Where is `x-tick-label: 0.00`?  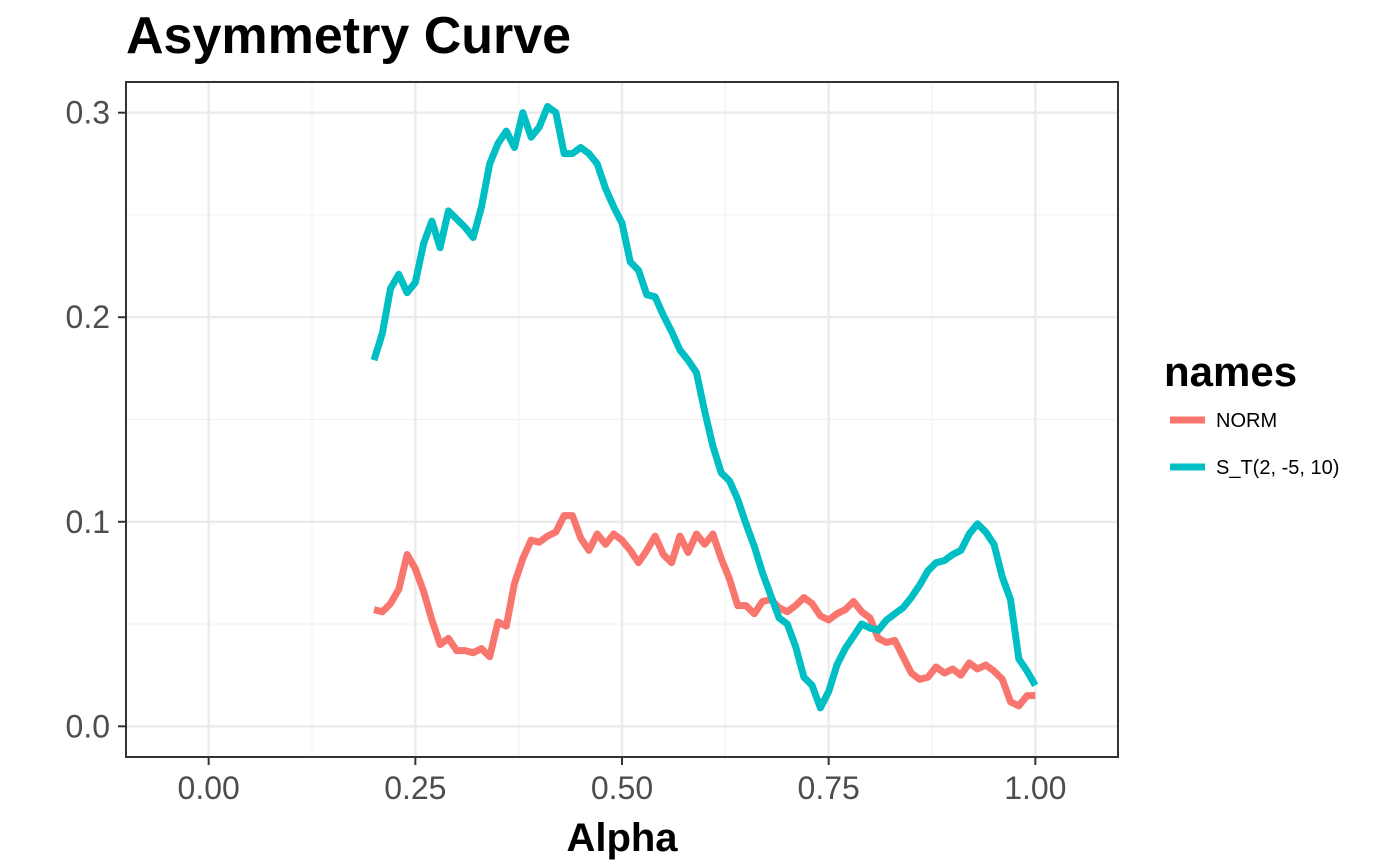 x-tick-label: 0.00 is located at coordinates (209, 788).